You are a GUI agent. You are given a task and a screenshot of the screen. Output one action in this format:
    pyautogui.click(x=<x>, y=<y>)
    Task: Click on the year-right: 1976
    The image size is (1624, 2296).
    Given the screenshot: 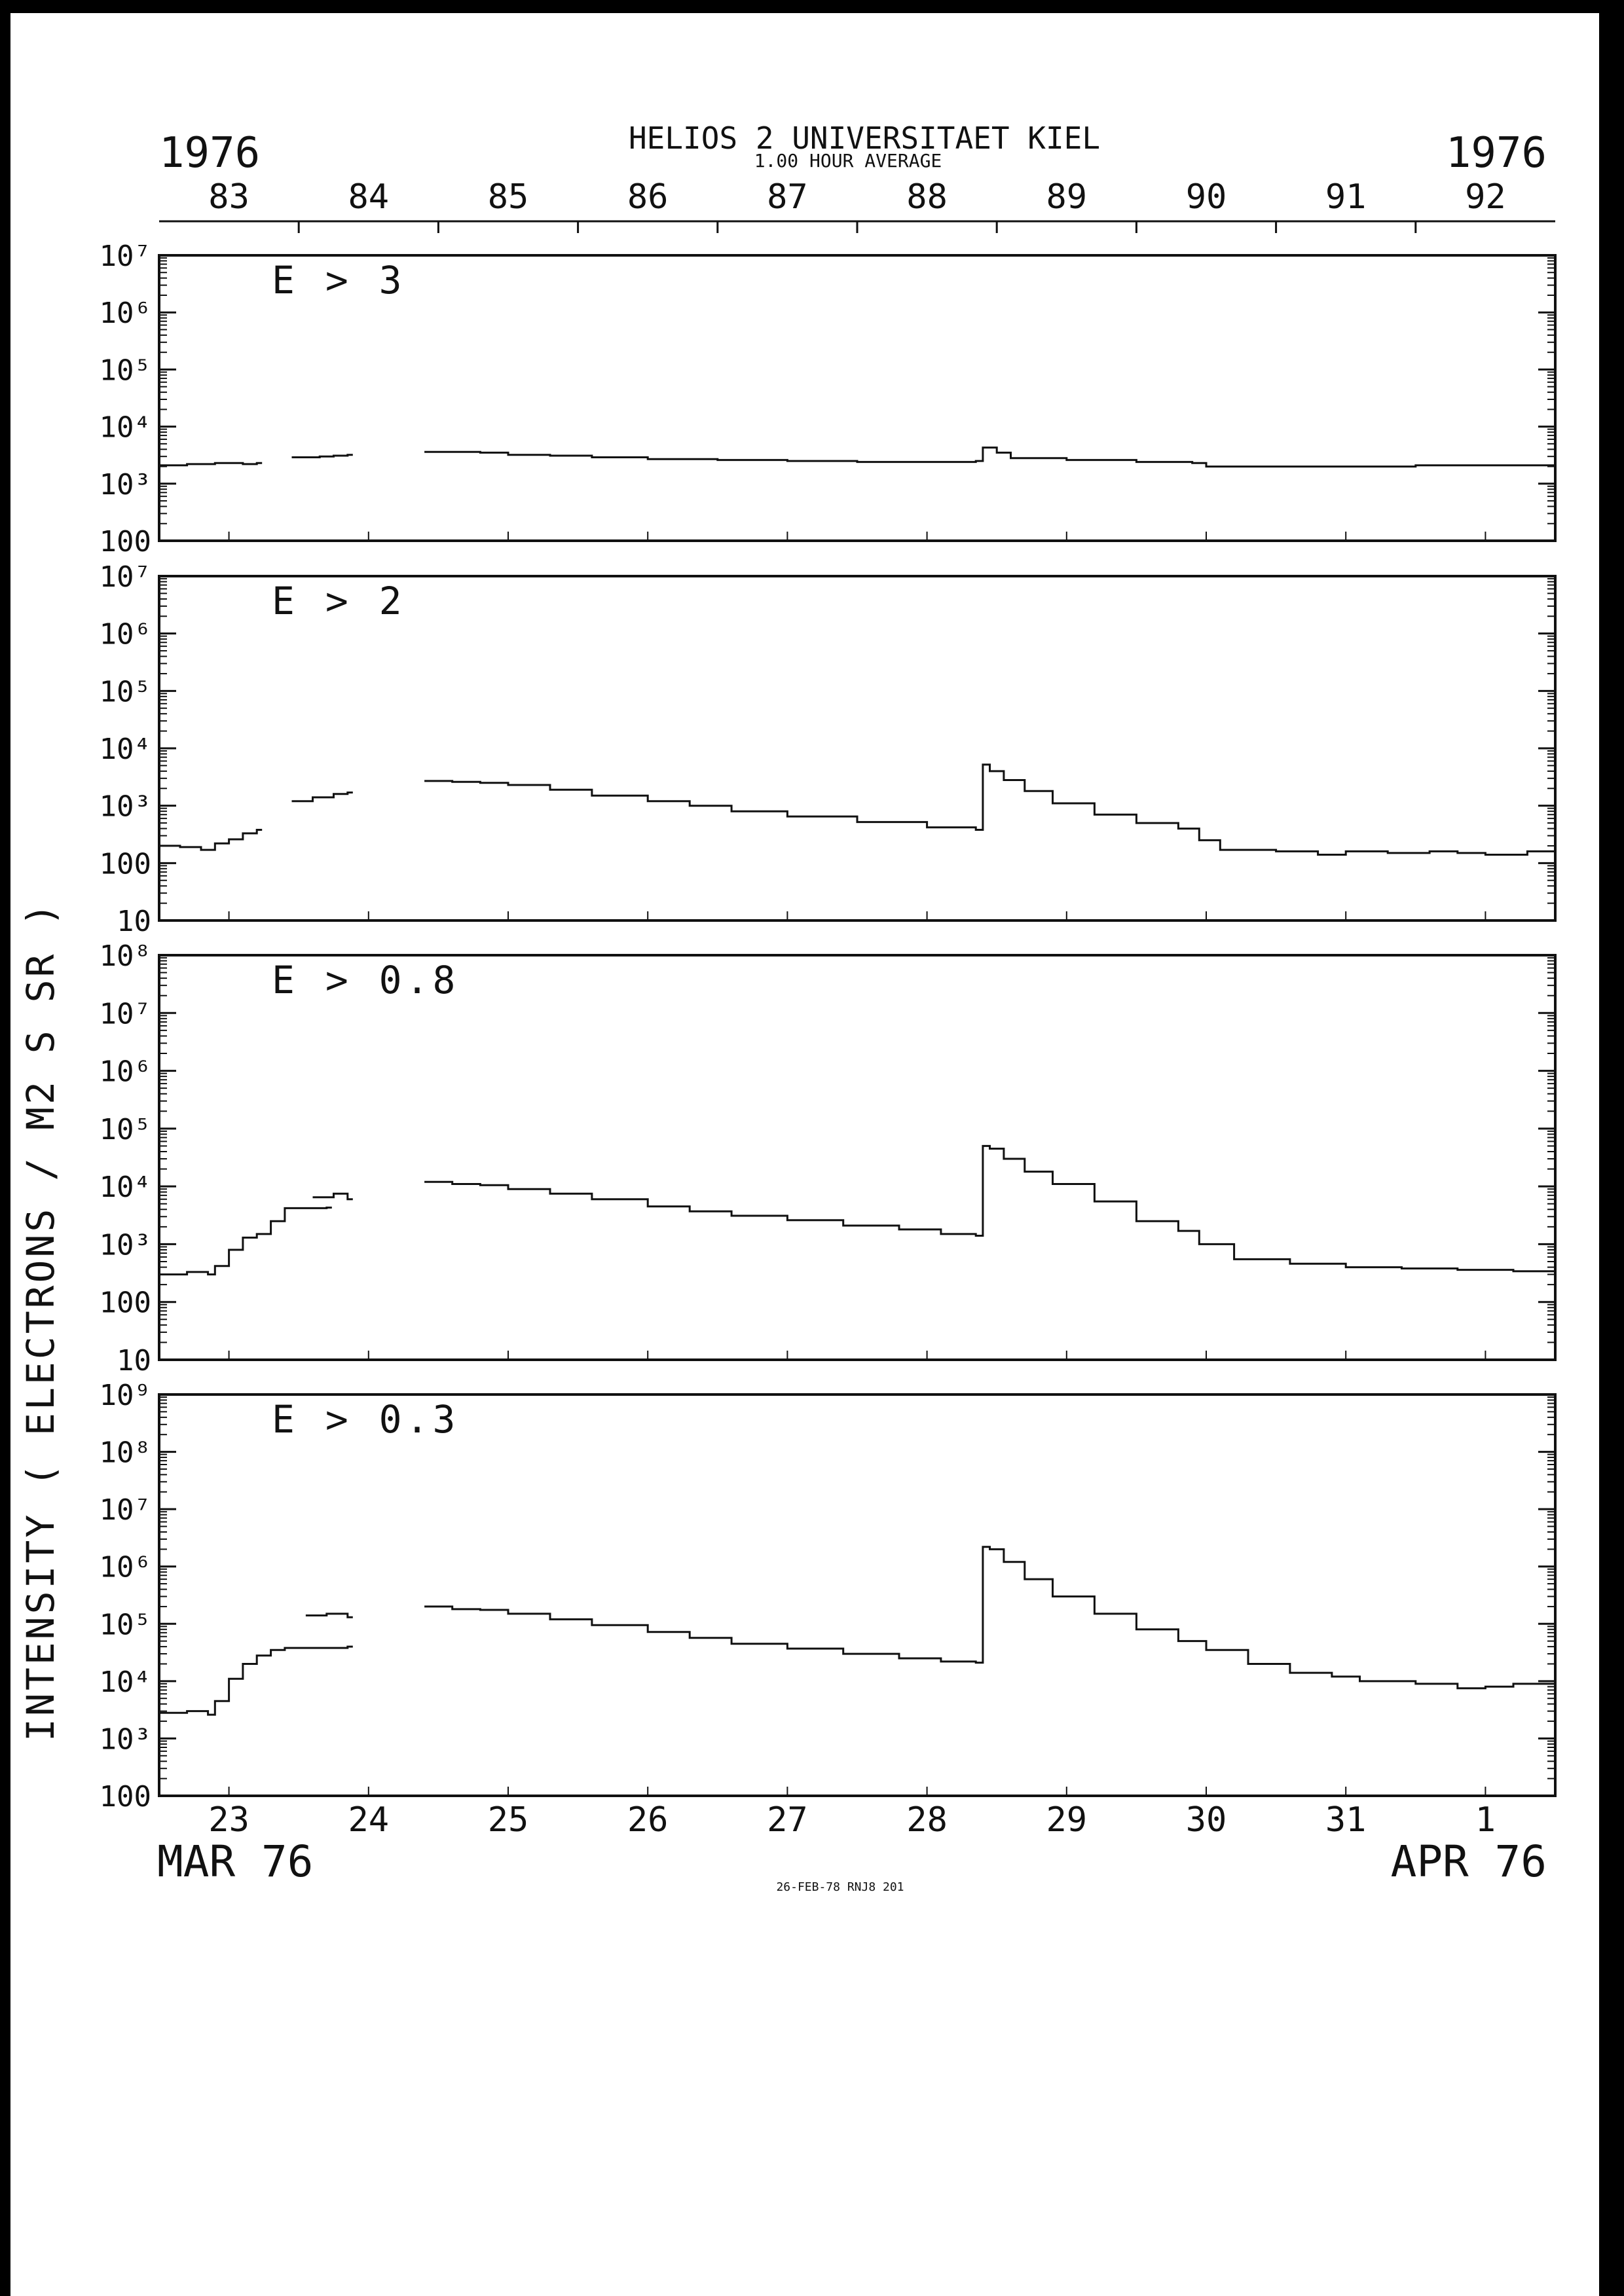 What is the action you would take?
    pyautogui.click(x=1496, y=153)
    